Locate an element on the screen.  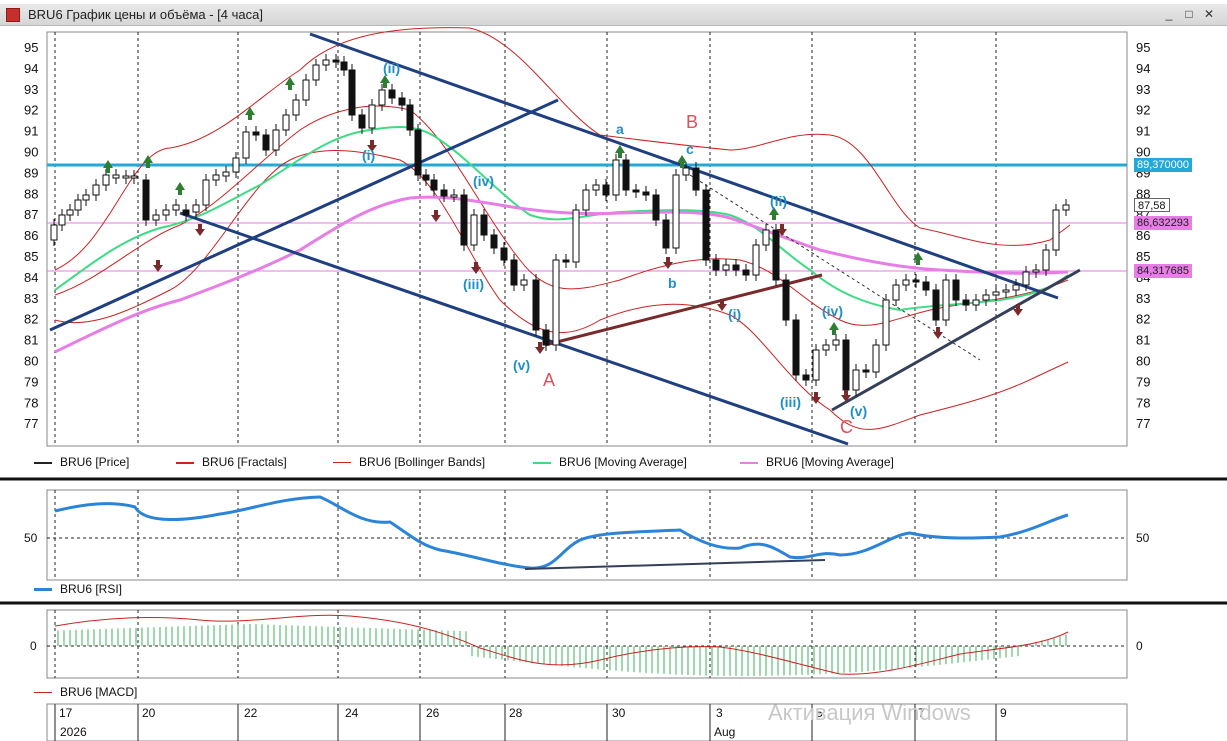
date-month: Aug is located at coordinates (725, 732).